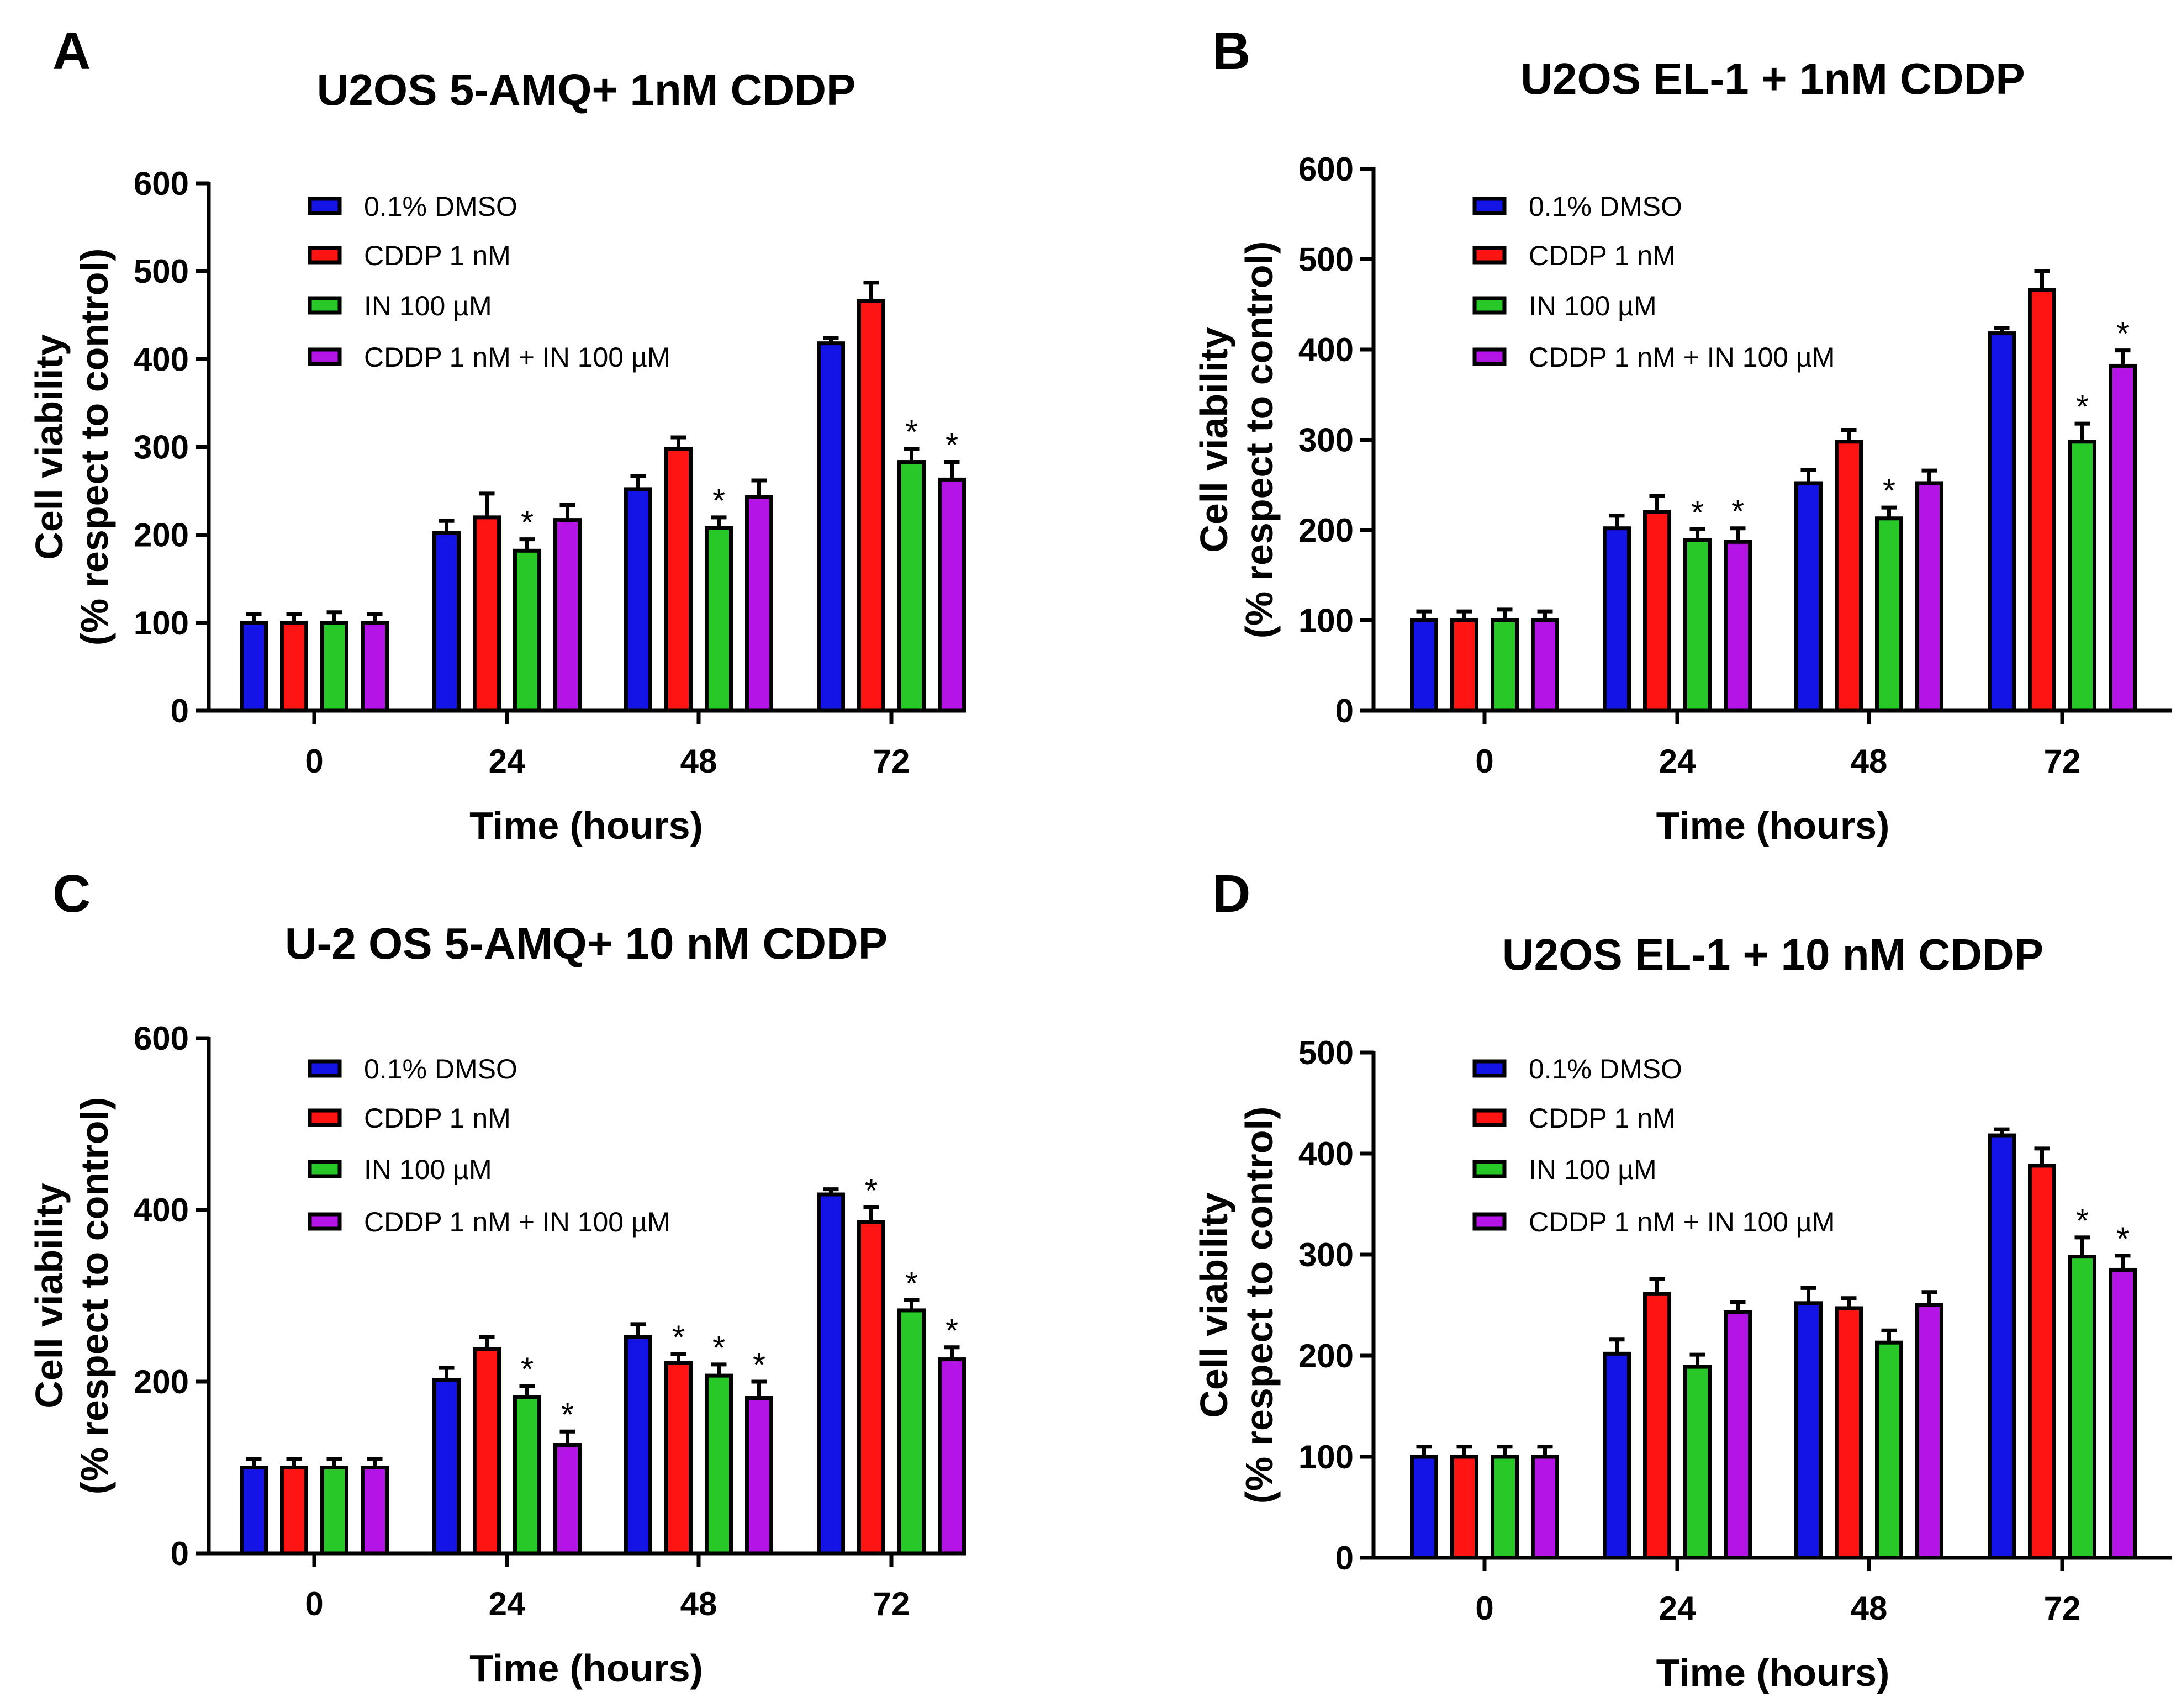  Describe the element at coordinates (586, 89) in the screenshot. I see `chart-title: U2OS 5-AMQ+ 1nM CDDP` at that location.